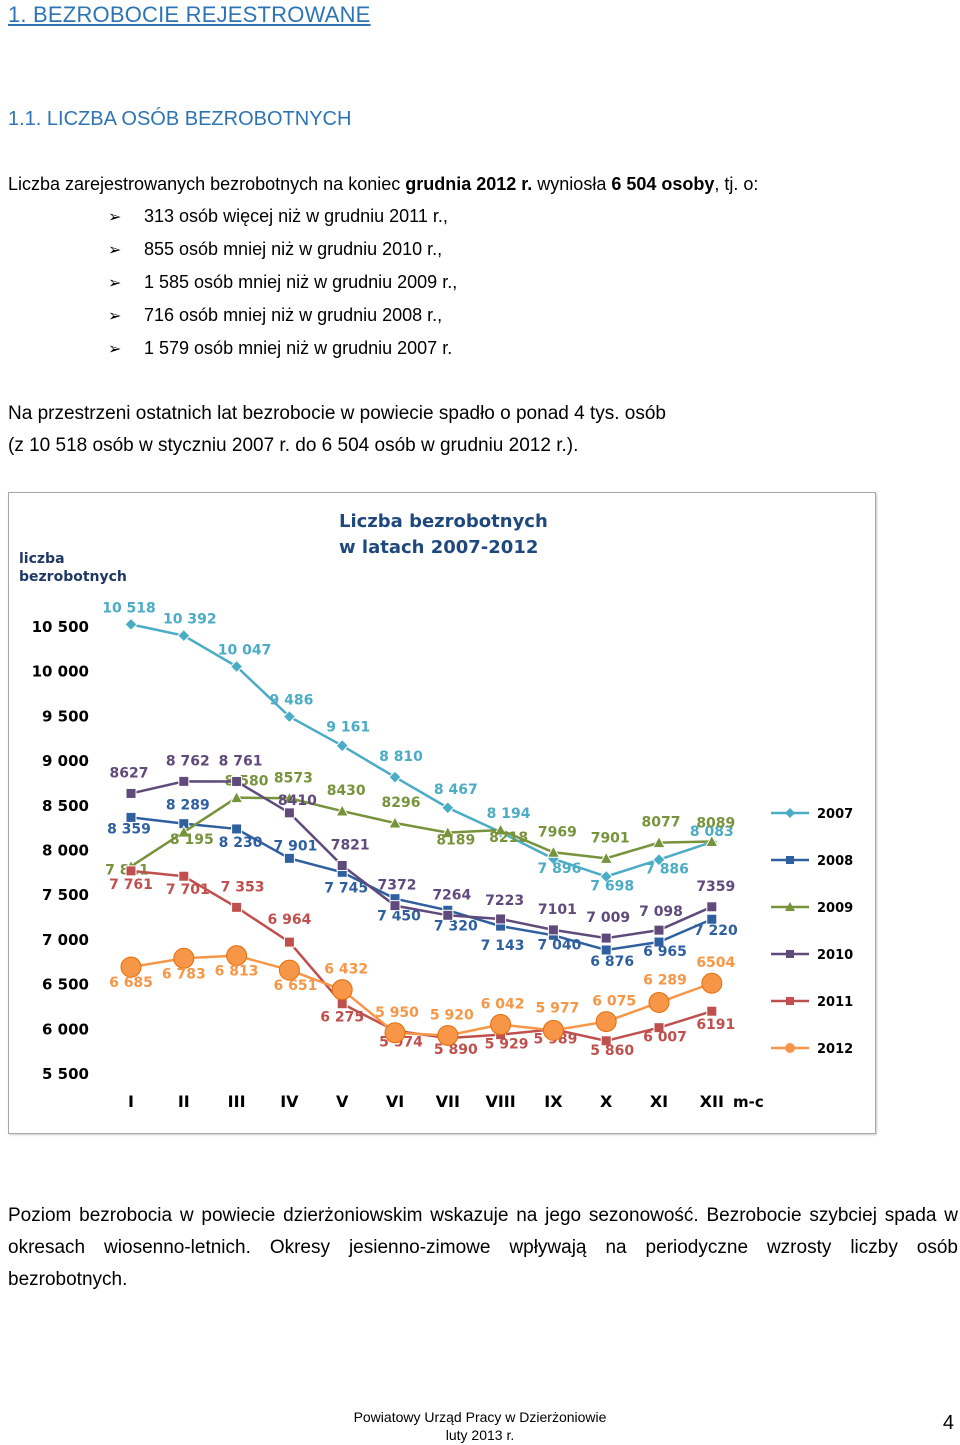  What do you see at coordinates (73, 577) in the screenshot?
I see `y-axis-label: bezrobotnych` at bounding box center [73, 577].